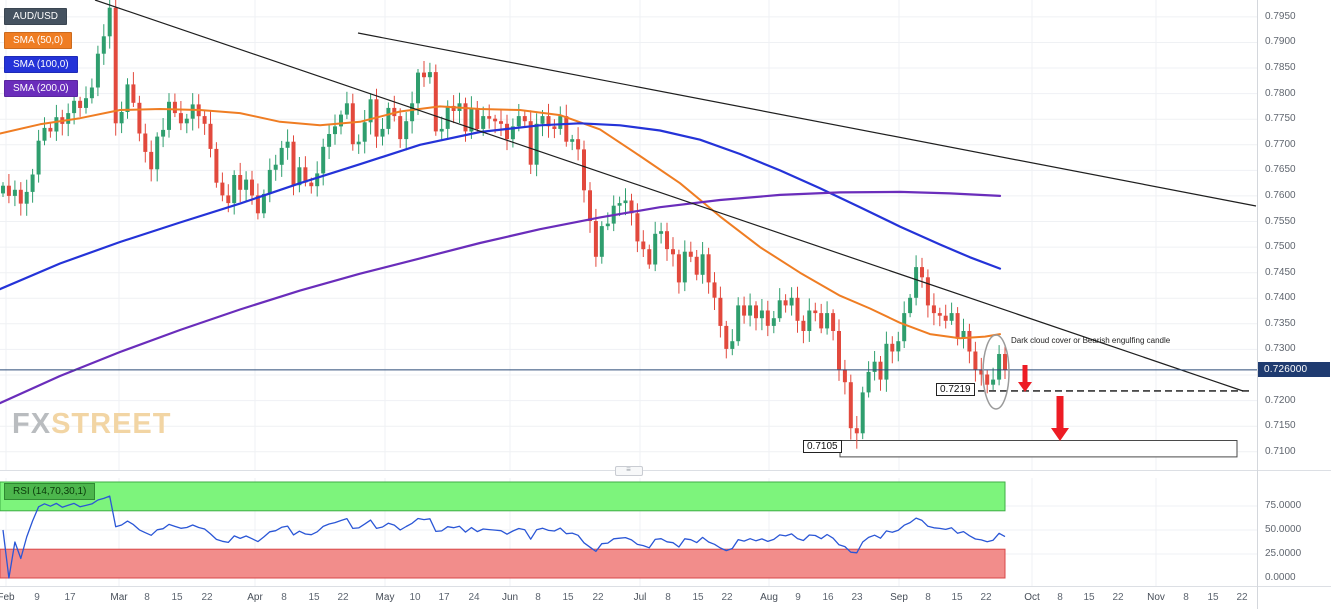 Image resolution: width=1331 pixels, height=609 pixels. I want to click on support-zone-box, so click(1038, 449).